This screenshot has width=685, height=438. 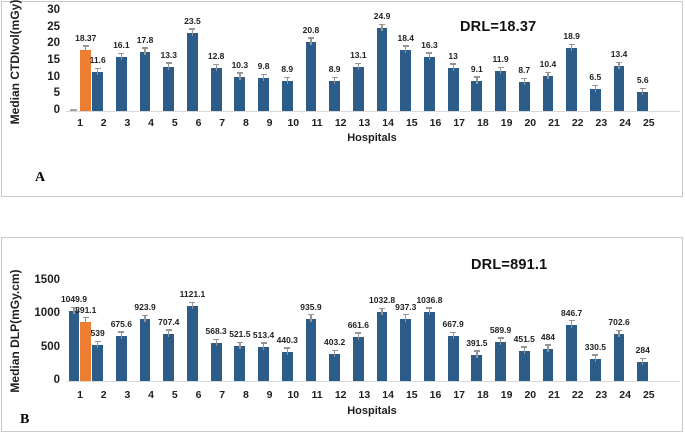 I want to click on x-tick-label: 1, so click(x=80, y=395).